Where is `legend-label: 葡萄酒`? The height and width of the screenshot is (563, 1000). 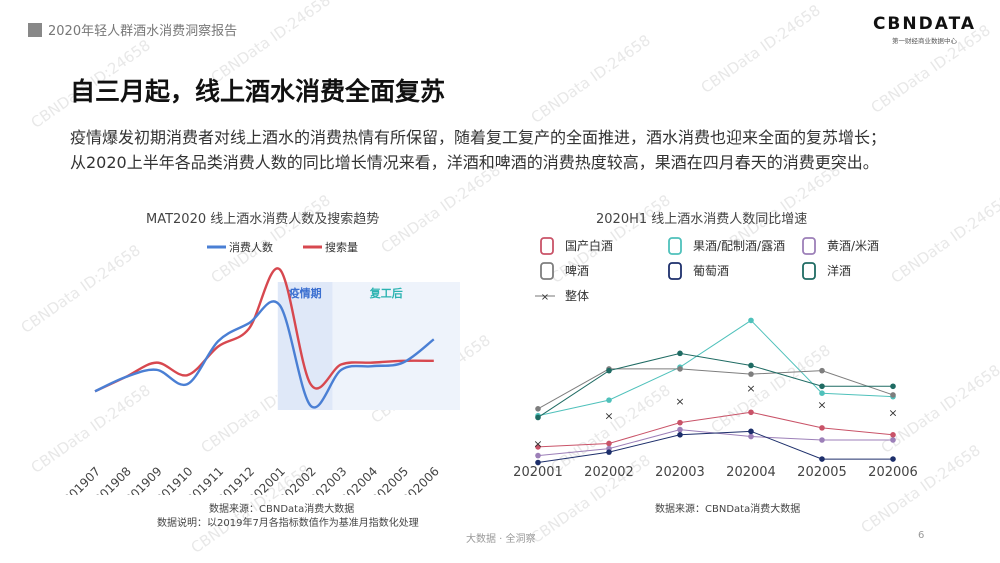
legend-label: 葡萄酒 is located at coordinates (711, 271).